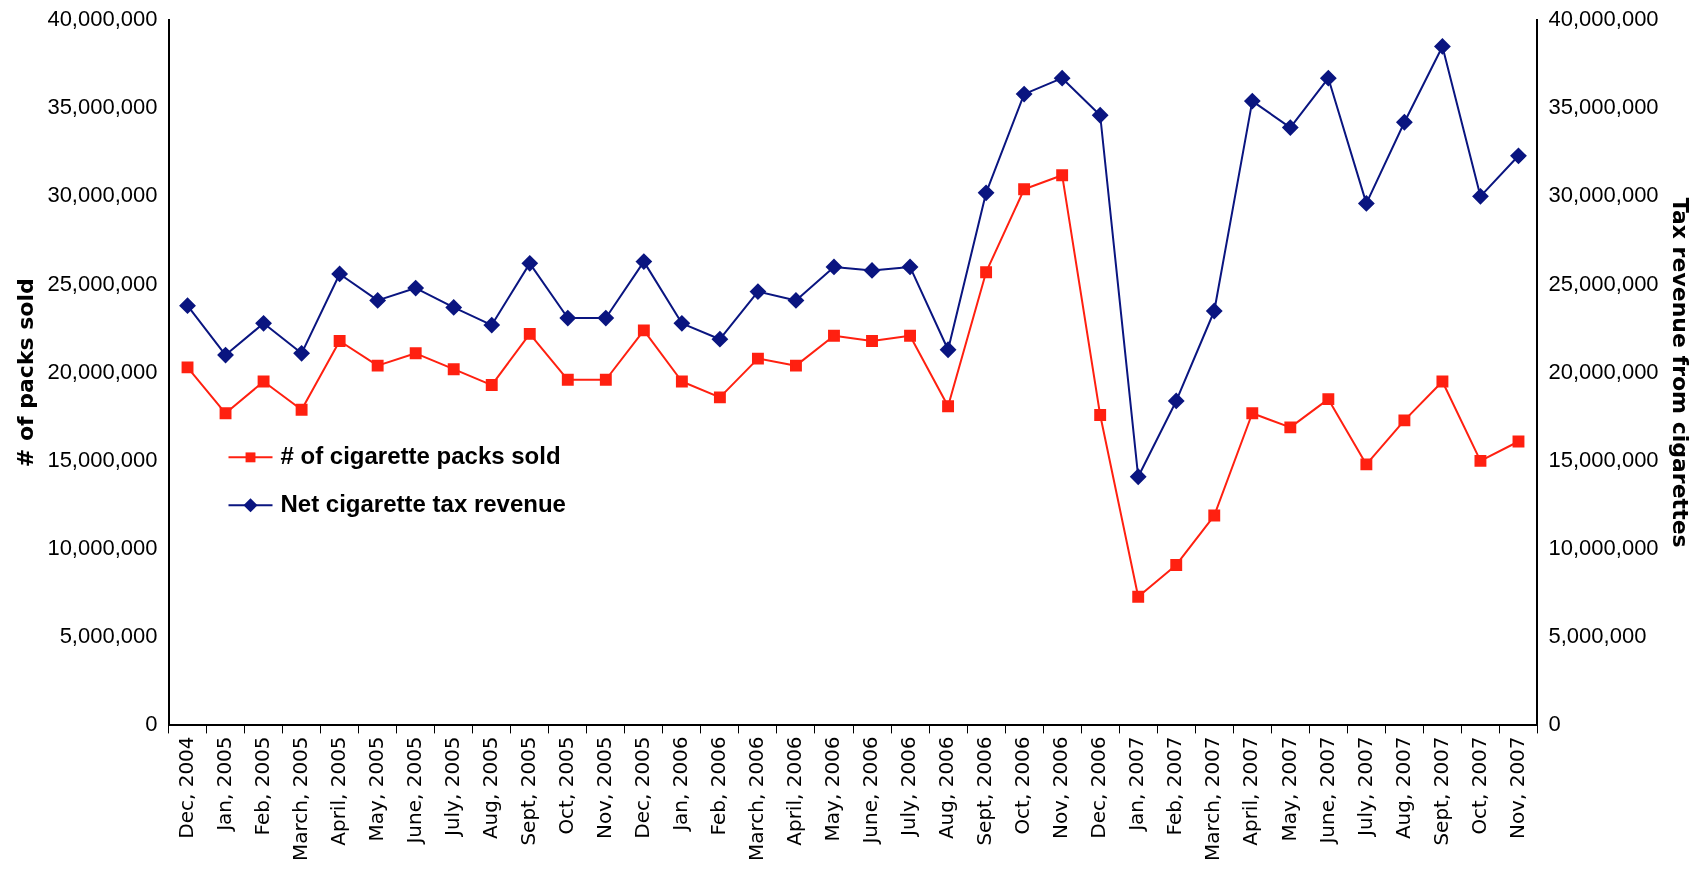 This screenshot has height=869, width=1706. Describe the element at coordinates (102, 107) in the screenshot. I see `y-tick-label: 35,000,000` at that location.